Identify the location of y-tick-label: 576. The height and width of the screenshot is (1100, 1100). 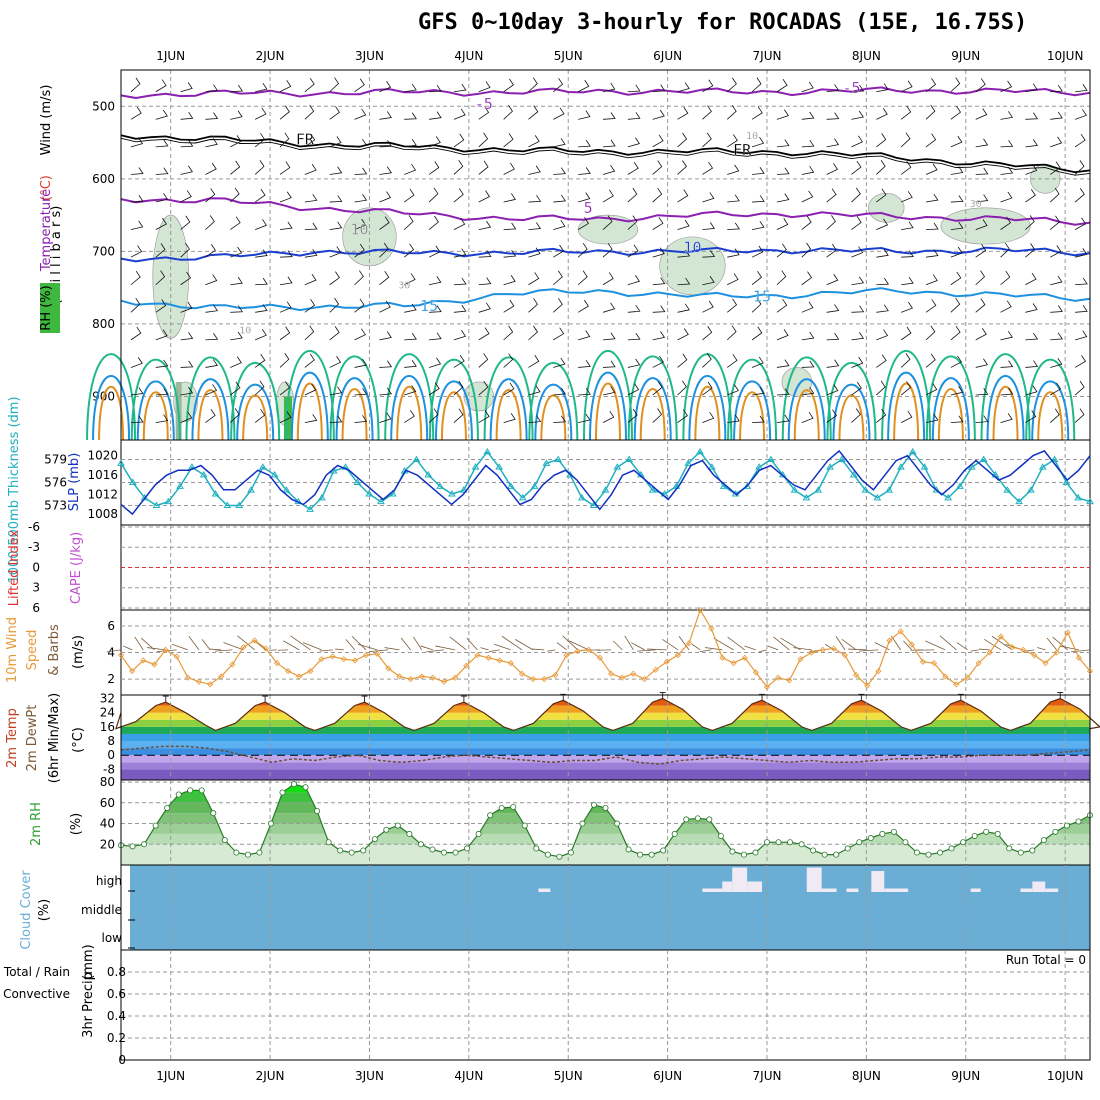
(55, 483).